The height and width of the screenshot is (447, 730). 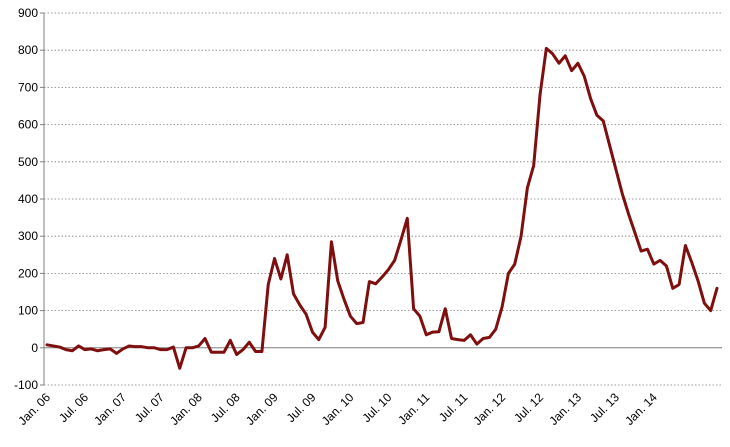 What do you see at coordinates (528, 407) in the screenshot?
I see `x-tick-label: Jul. 12` at bounding box center [528, 407].